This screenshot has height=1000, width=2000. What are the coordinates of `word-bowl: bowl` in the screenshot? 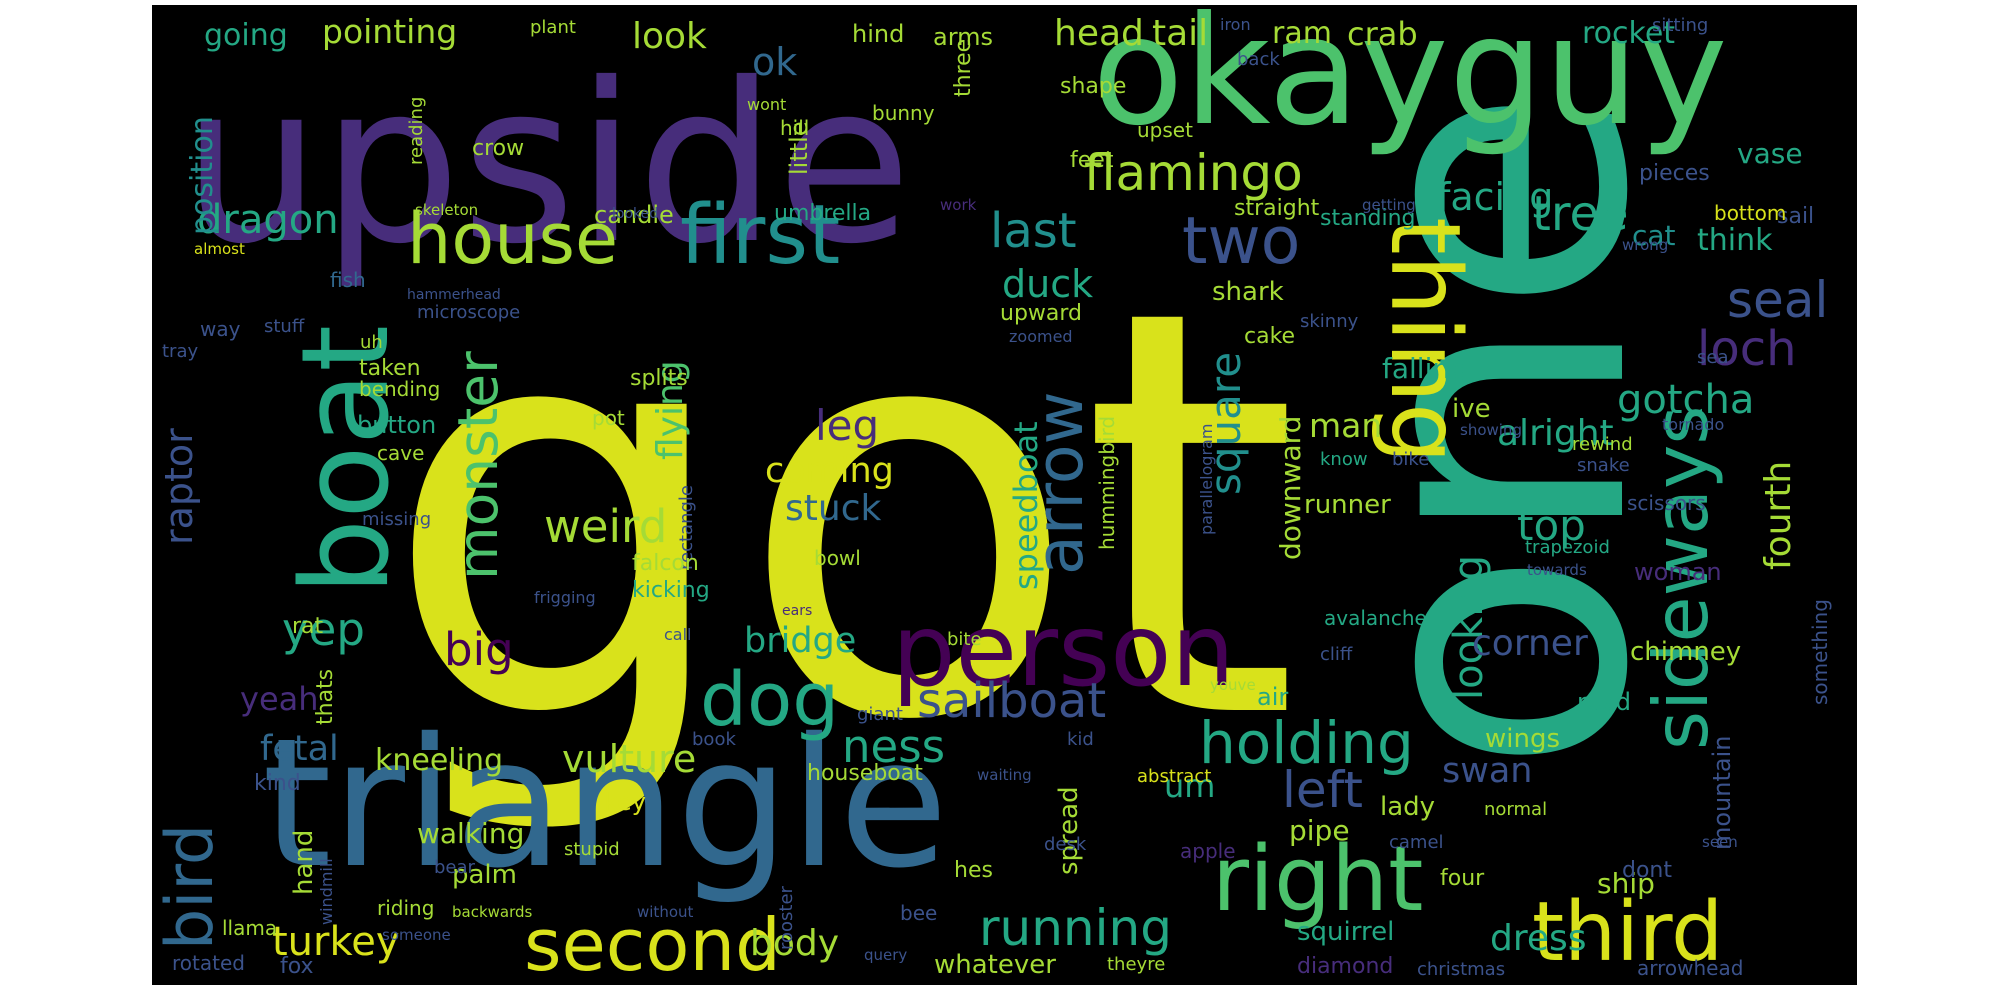 It's located at (837, 558).